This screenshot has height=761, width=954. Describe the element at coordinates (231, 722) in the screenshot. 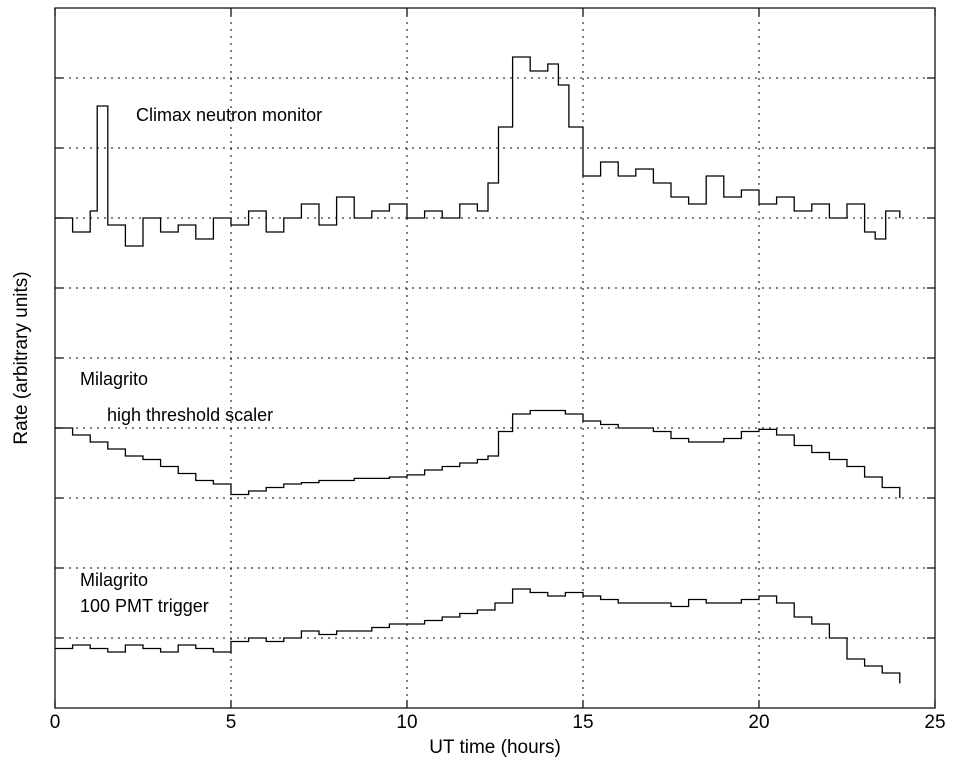

I see `x-tick-label: 5` at that location.